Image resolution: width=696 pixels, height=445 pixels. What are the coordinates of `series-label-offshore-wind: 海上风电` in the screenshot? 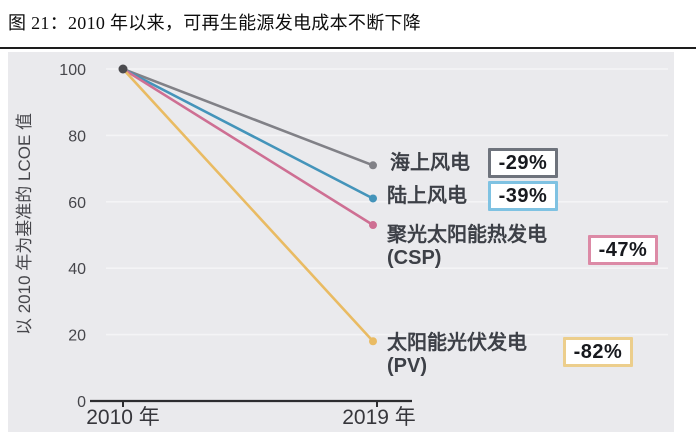 It's located at (430, 163).